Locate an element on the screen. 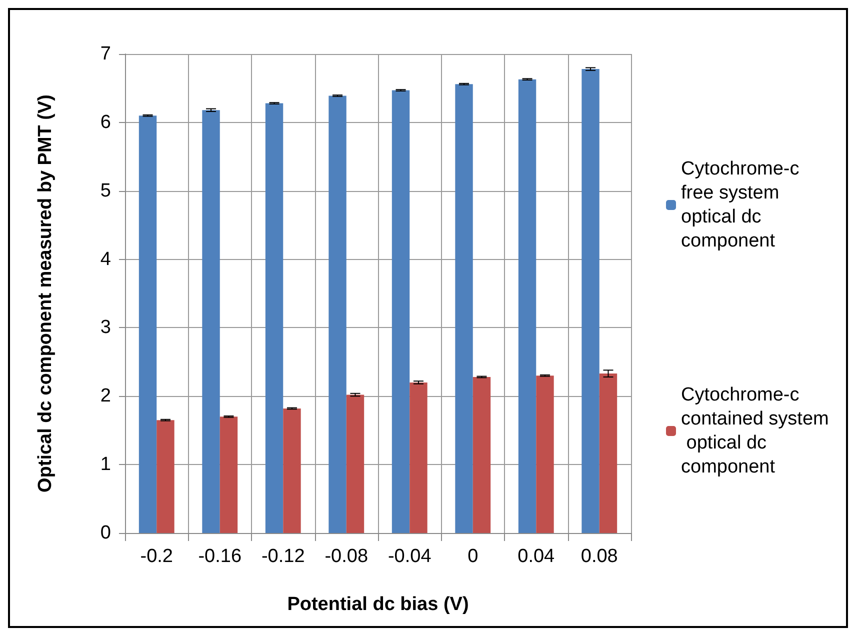 The height and width of the screenshot is (638, 858). x-axis-title: Potential dc bias (V) is located at coordinates (378, 604).